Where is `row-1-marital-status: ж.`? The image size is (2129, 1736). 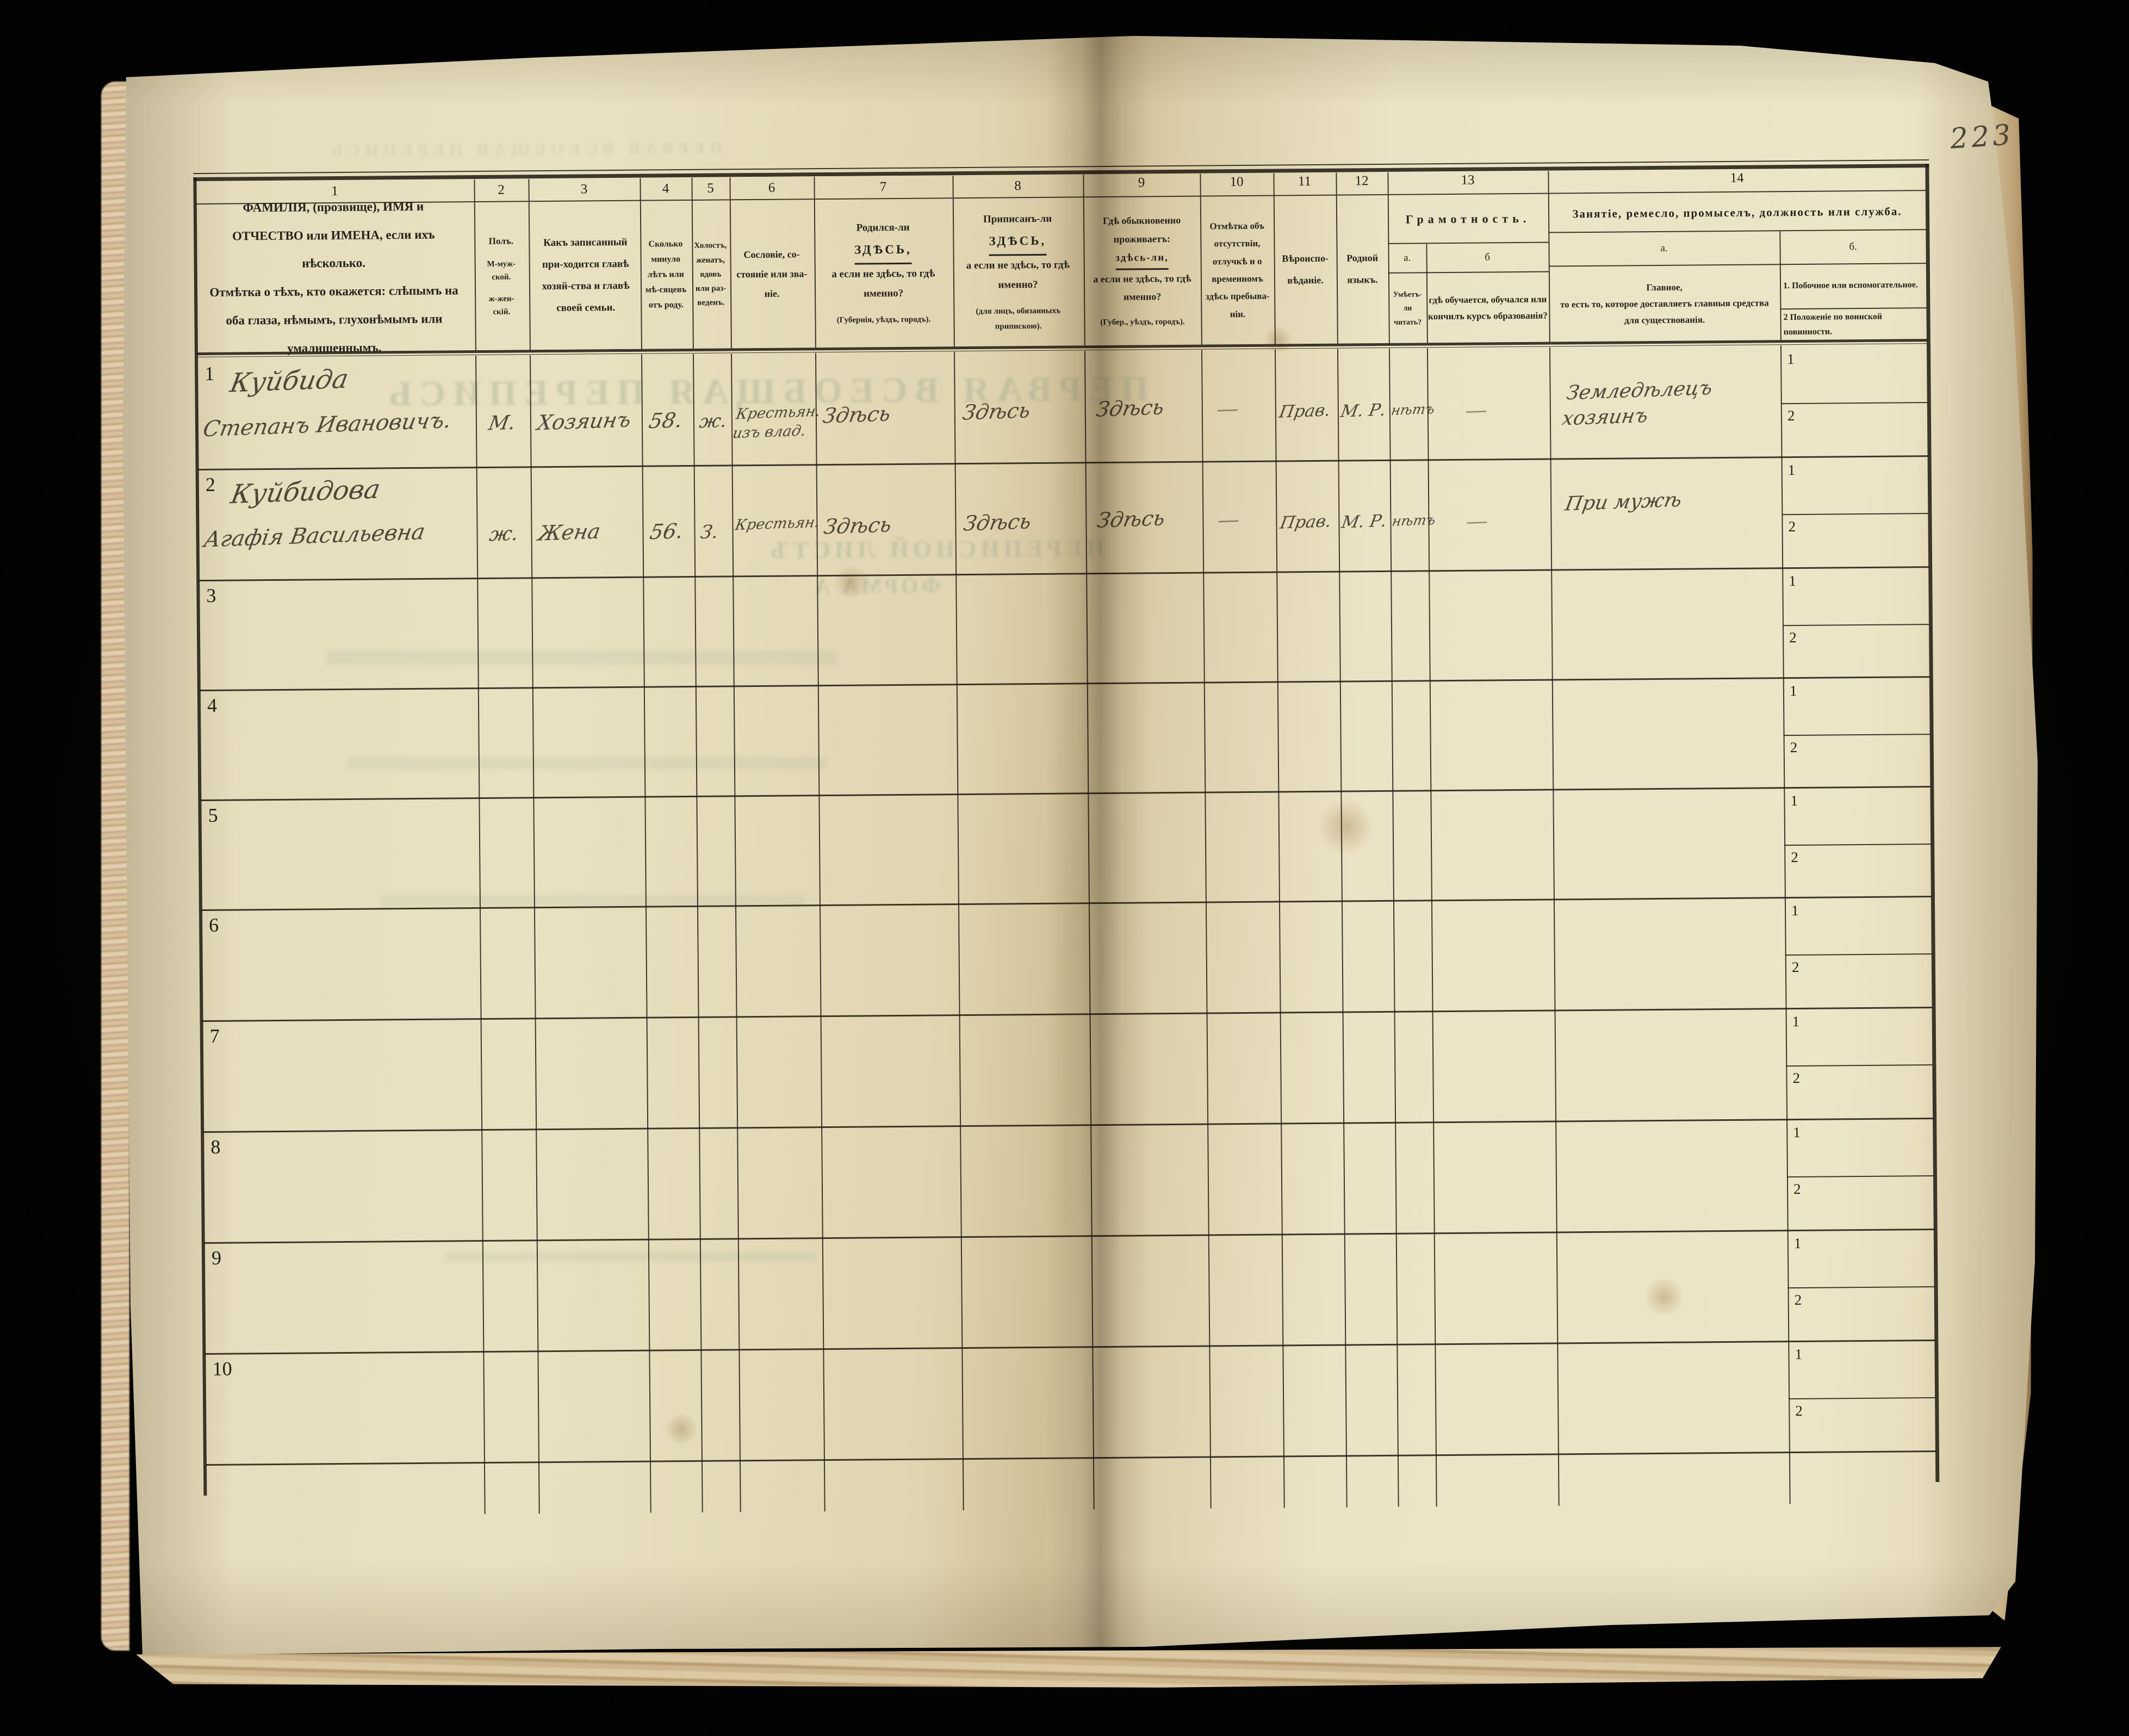
row-1-marital-status: ж. is located at coordinates (713, 421).